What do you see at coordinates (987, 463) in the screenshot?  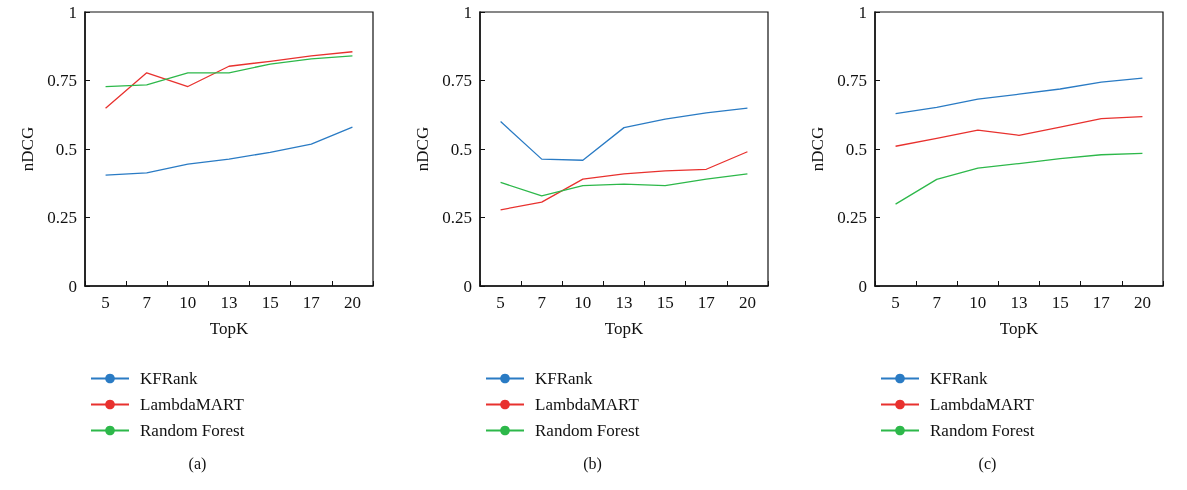 I see `text: (c)` at bounding box center [987, 463].